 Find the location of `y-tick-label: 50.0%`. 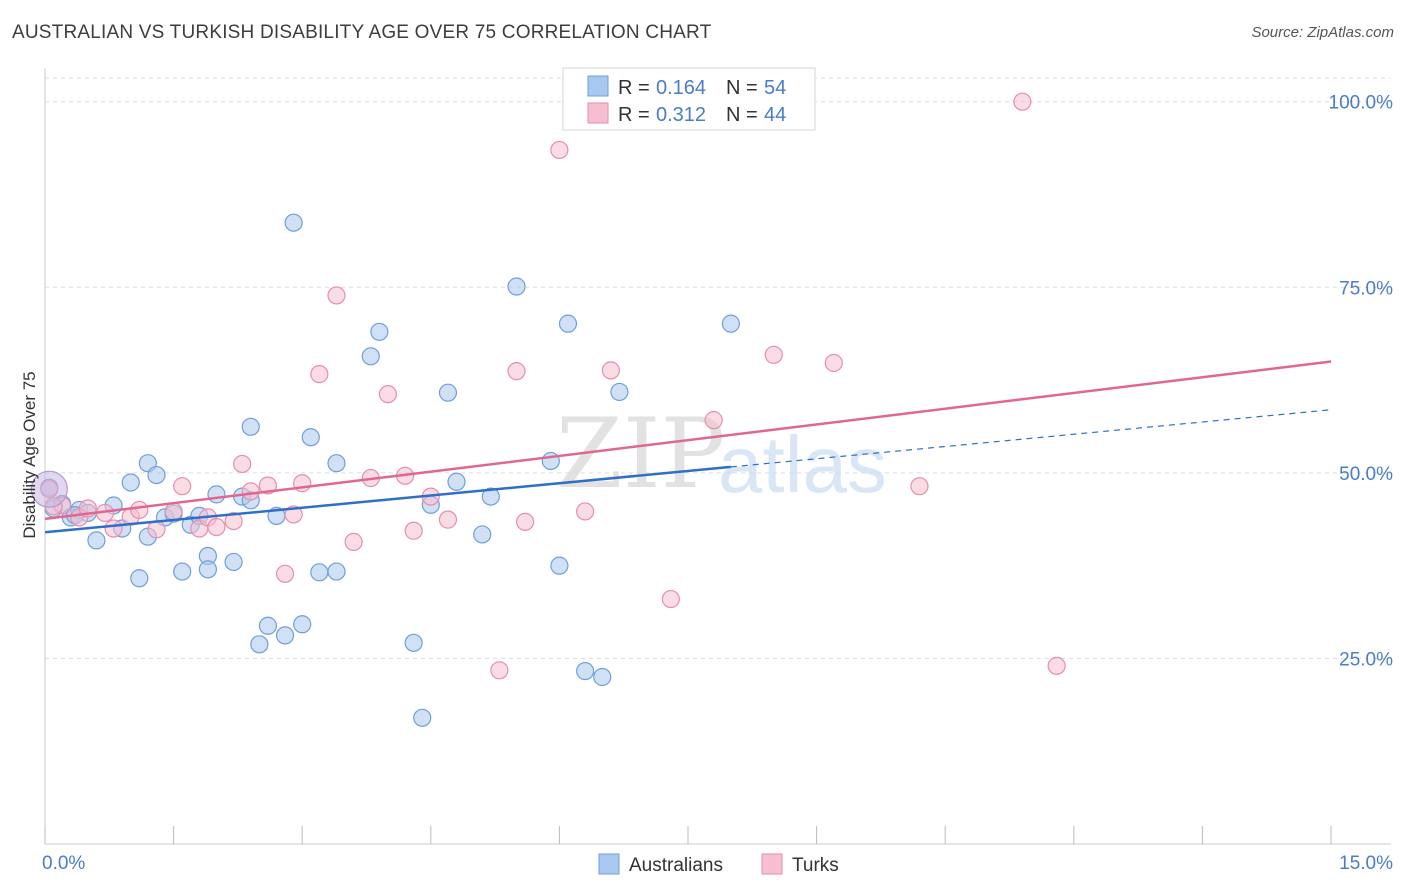

y-tick-label: 50.0% is located at coordinates (1366, 474).